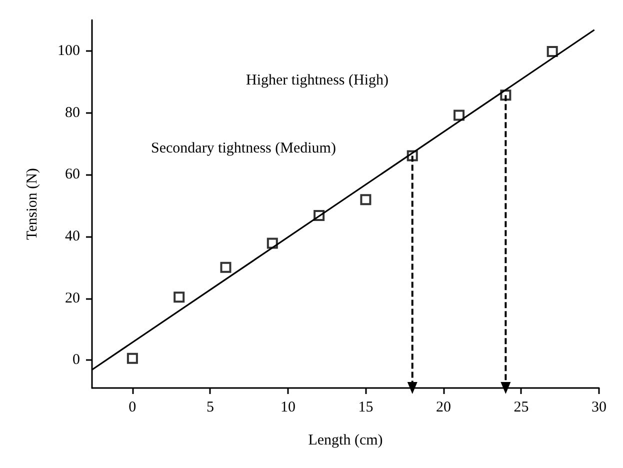  What do you see at coordinates (76, 360) in the screenshot?
I see `y-tick-label: 0` at bounding box center [76, 360].